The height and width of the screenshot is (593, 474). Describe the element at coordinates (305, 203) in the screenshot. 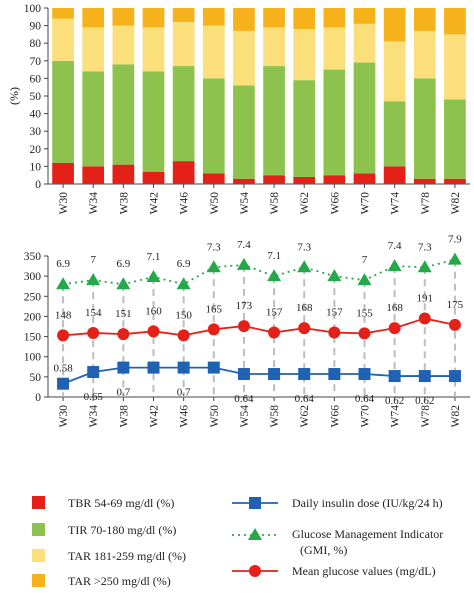

I see `x-tick-label-top: W62` at that location.